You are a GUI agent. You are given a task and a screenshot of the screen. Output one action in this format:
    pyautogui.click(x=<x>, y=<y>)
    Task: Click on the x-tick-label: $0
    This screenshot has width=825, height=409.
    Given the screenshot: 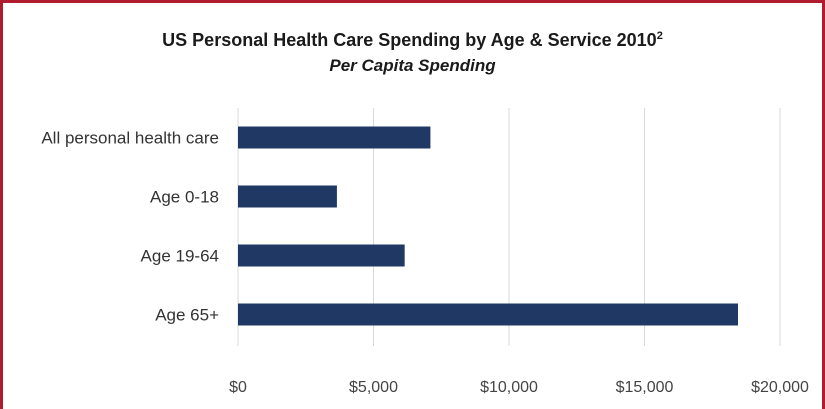 What is the action you would take?
    pyautogui.click(x=238, y=387)
    